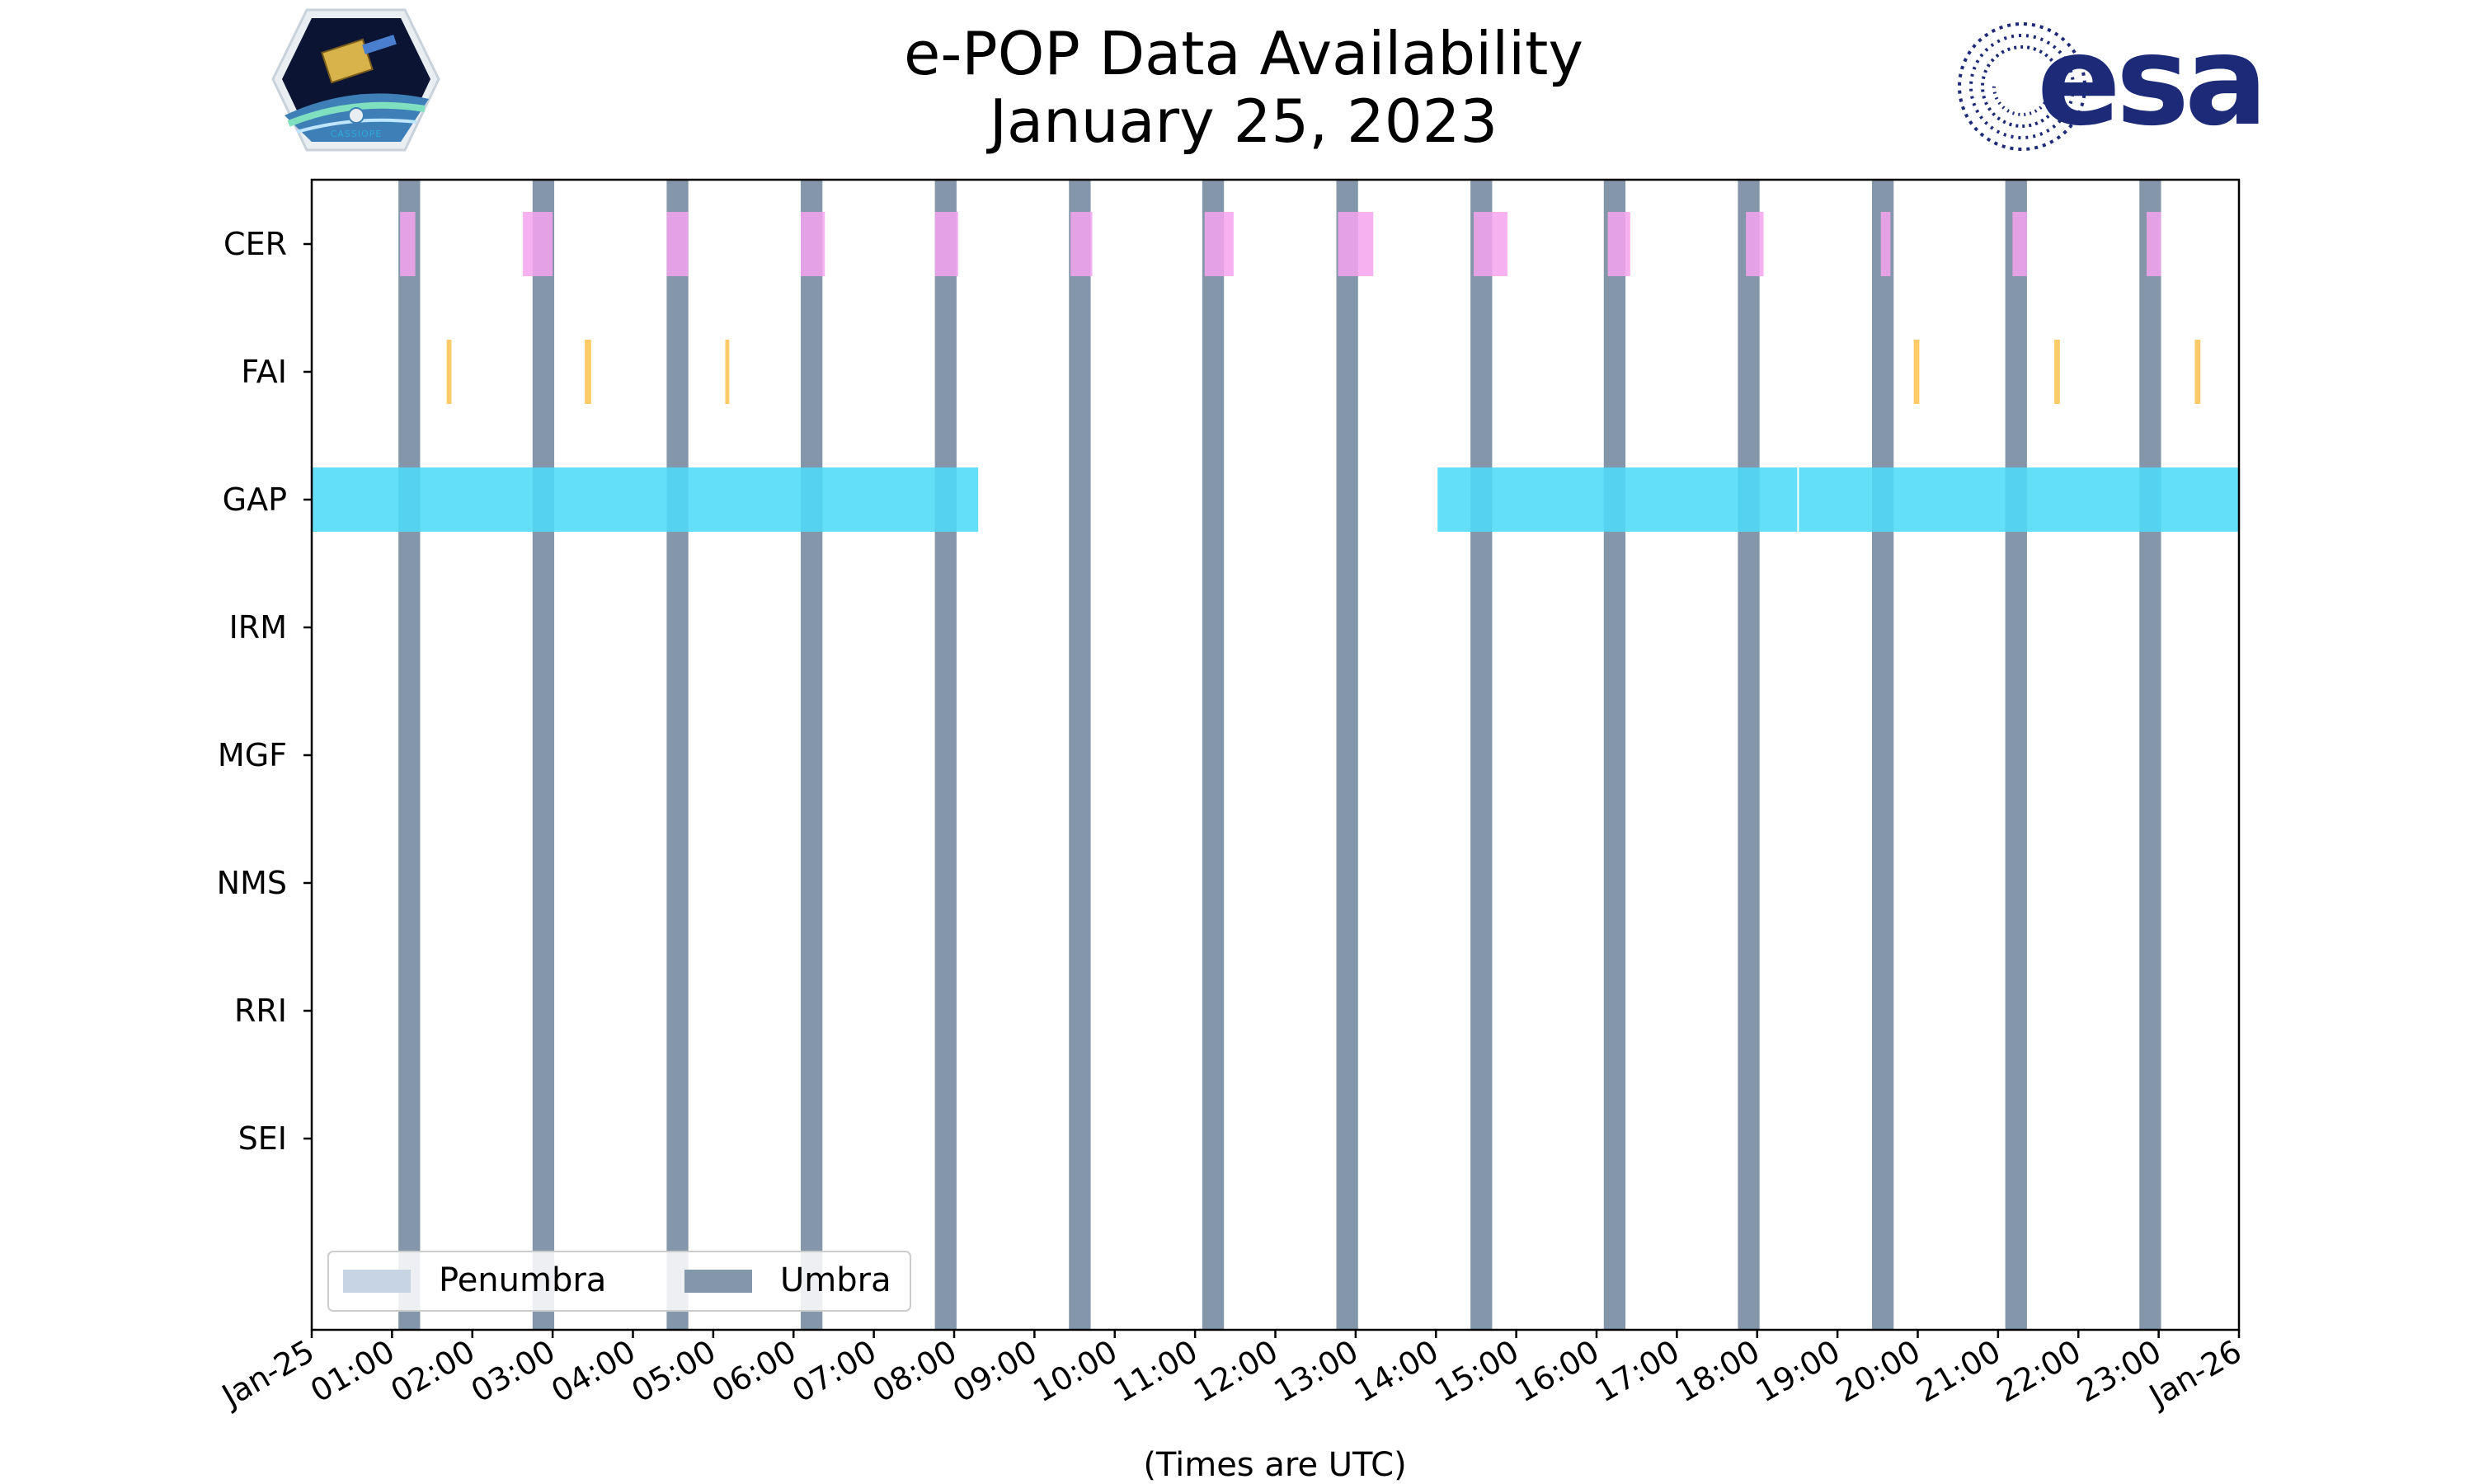 The image size is (2474, 1484). What do you see at coordinates (835, 1280) in the screenshot?
I see `legend-label-umbra: Umbra` at bounding box center [835, 1280].